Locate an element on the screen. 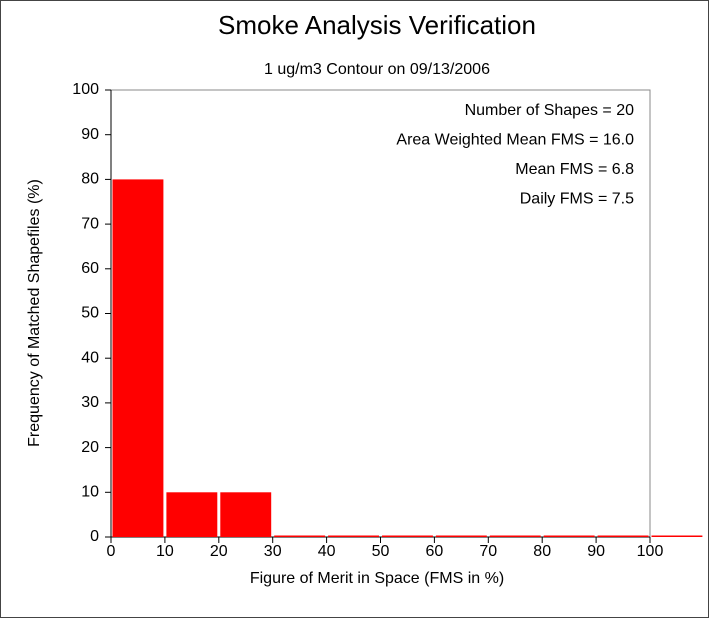 The width and height of the screenshot is (709, 618). annotation: Daily FMS = 7.5 is located at coordinates (577, 199).